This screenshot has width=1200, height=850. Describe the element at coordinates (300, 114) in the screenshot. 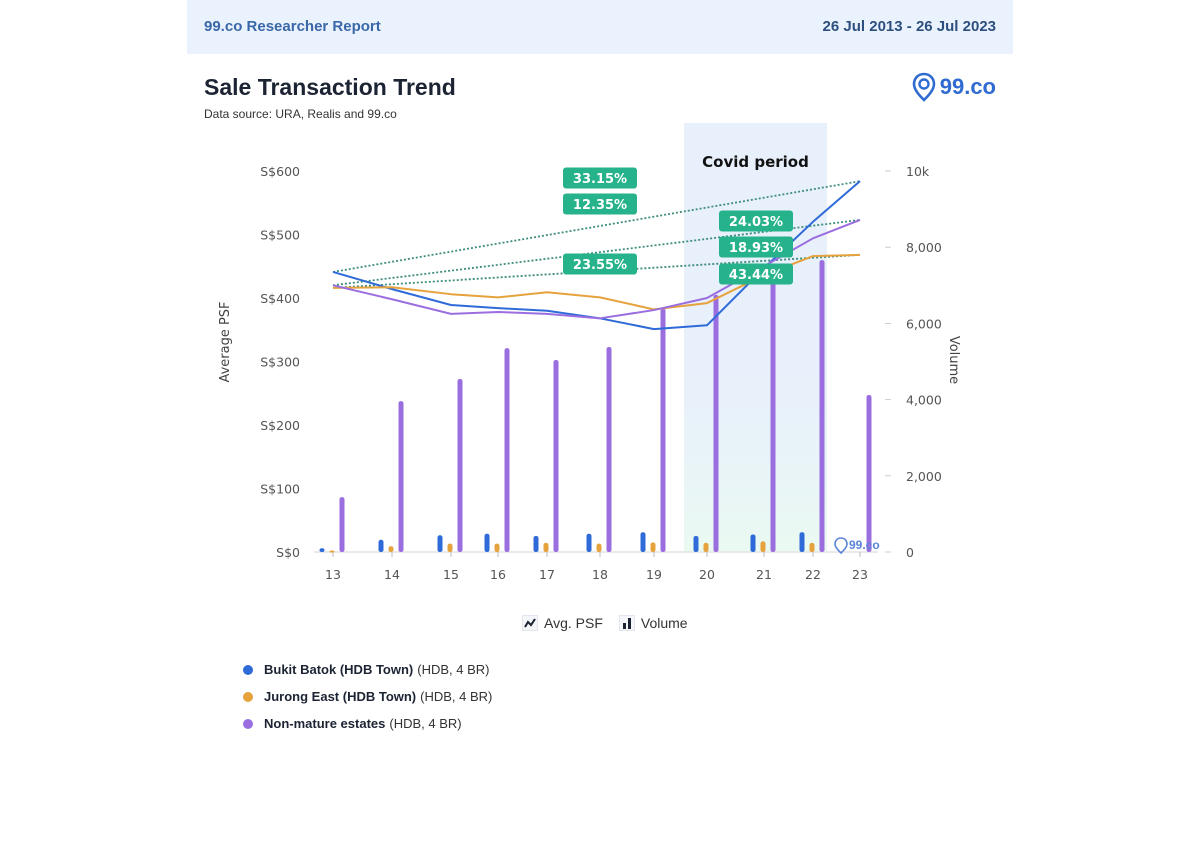

I see `data-source: Data source: URA, Realis and 99.co` at that location.